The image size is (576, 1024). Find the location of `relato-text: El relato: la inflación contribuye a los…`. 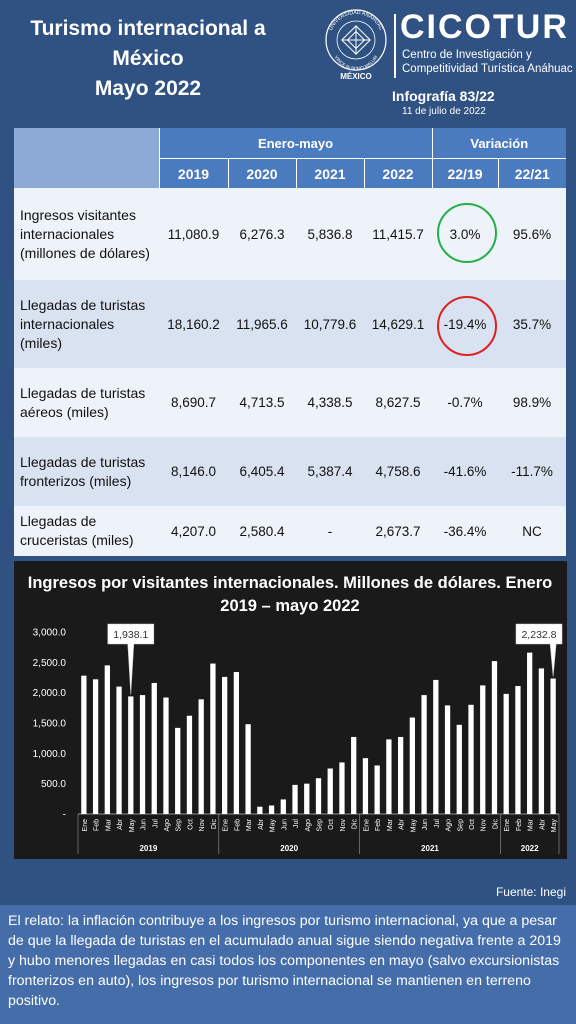

relato-text: El relato: la inflación contribuye a los… is located at coordinates (284, 961).